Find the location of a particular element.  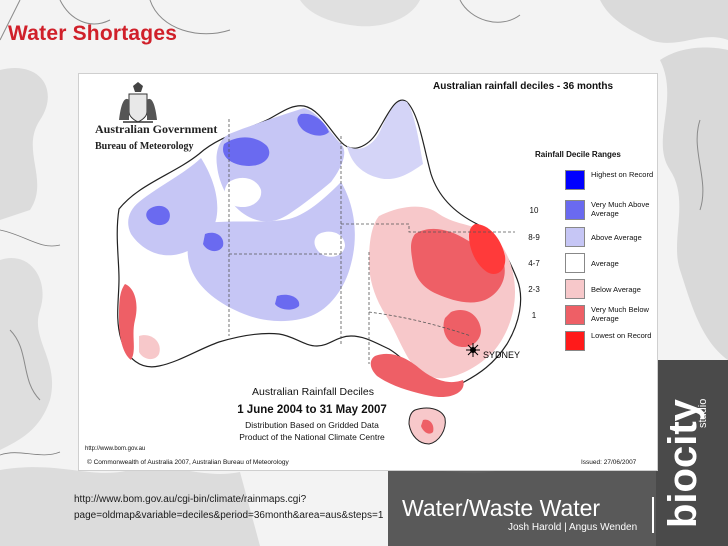

caption-distribution: Distribution Based on Gridded Data is located at coordinates (312, 425).